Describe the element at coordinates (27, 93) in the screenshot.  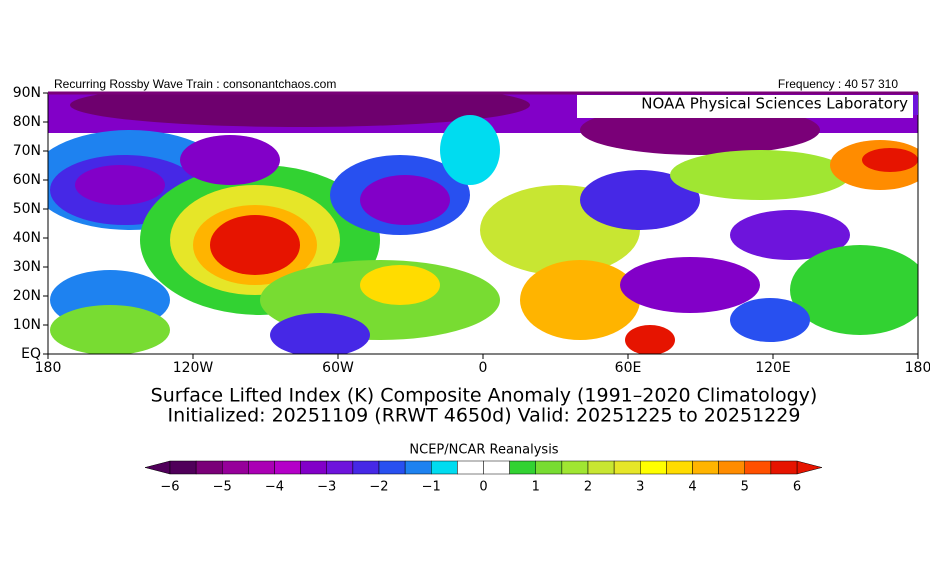
I see `lat-label: 90N` at that location.